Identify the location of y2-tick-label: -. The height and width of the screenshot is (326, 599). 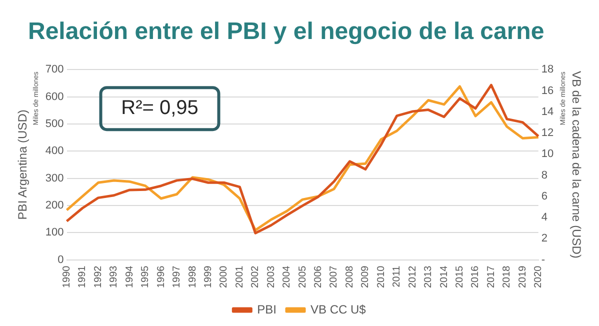
(543, 260).